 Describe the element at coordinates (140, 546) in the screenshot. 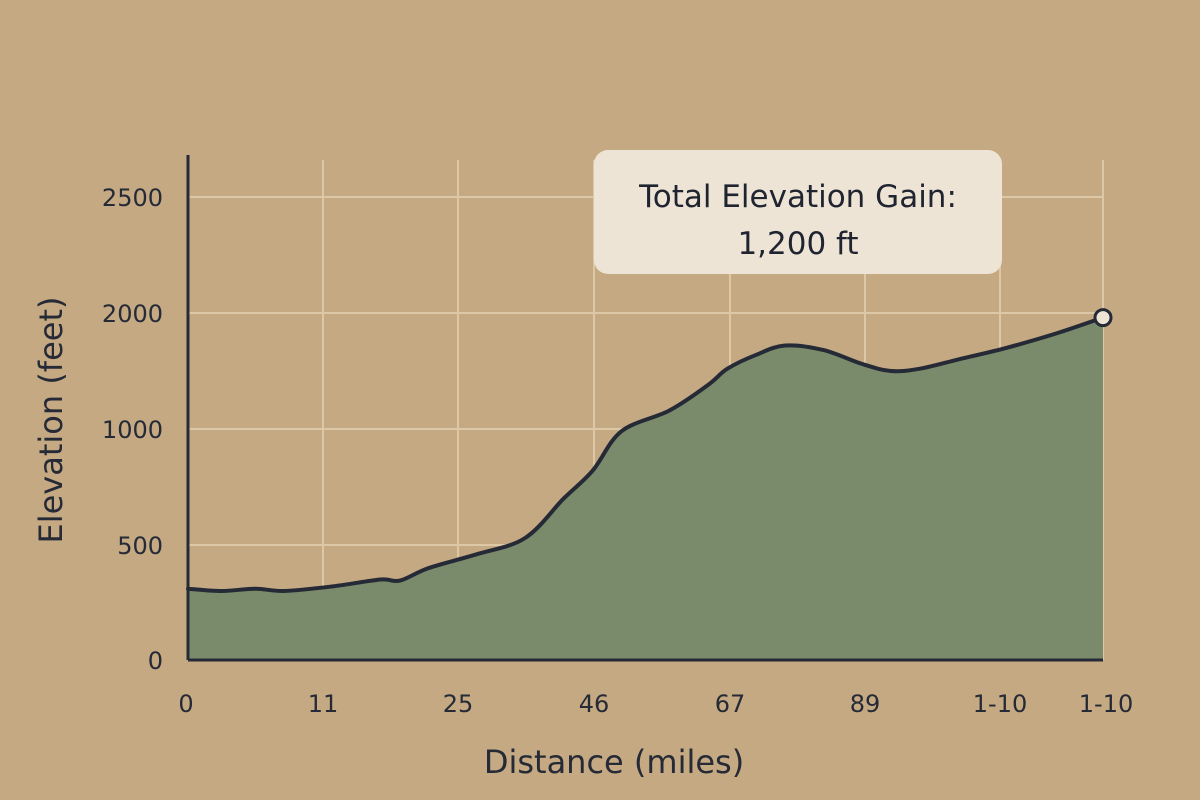

I see `y-tick-label-500: 500` at that location.